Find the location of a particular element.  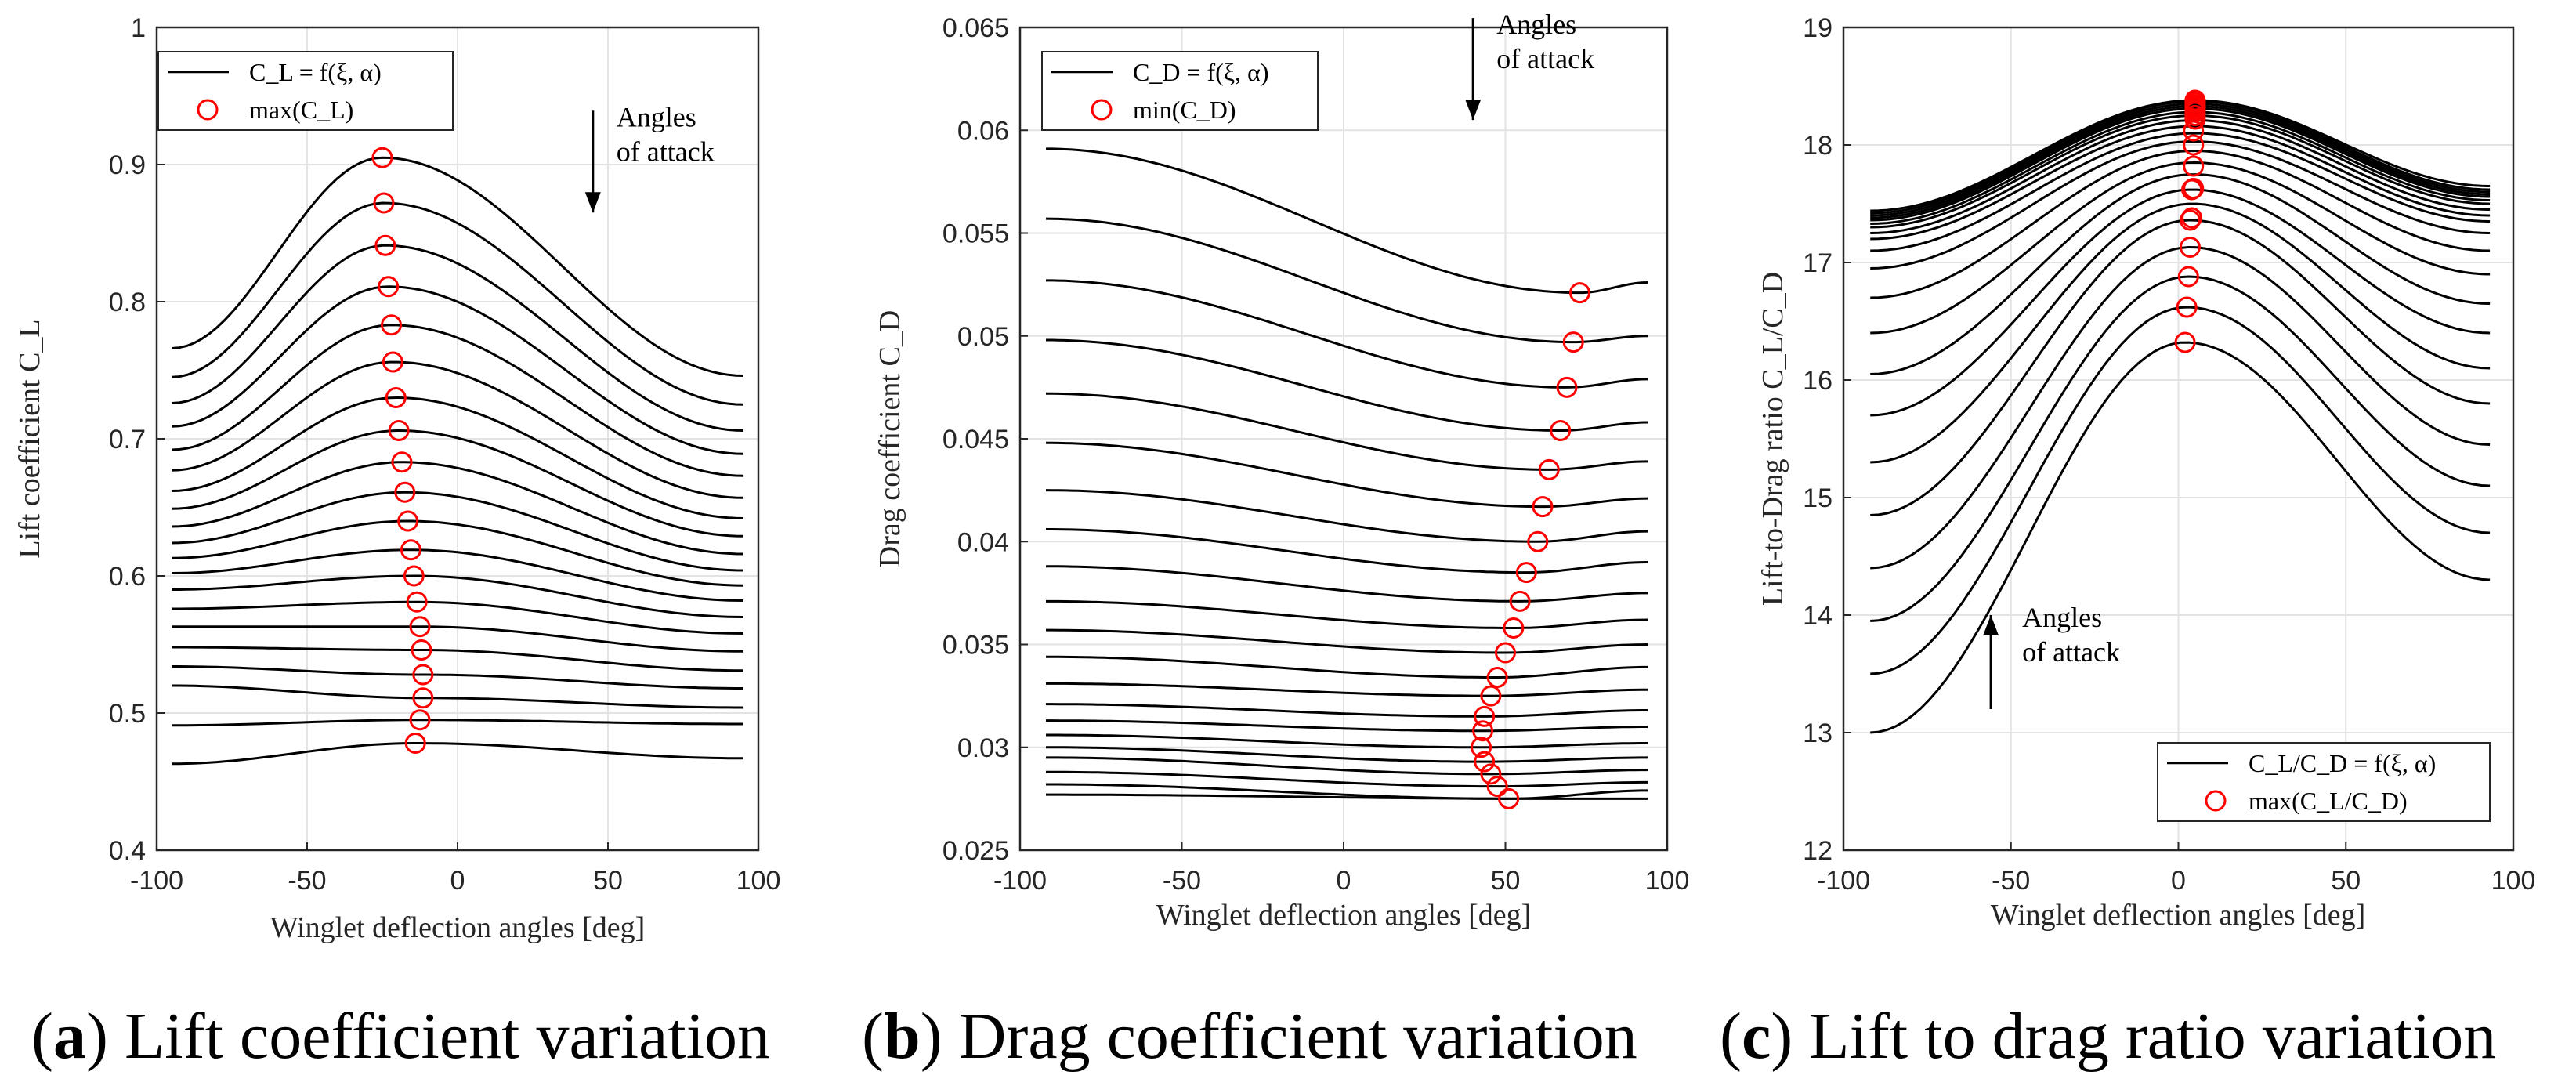

panel-b-curves is located at coordinates (1347, 473).